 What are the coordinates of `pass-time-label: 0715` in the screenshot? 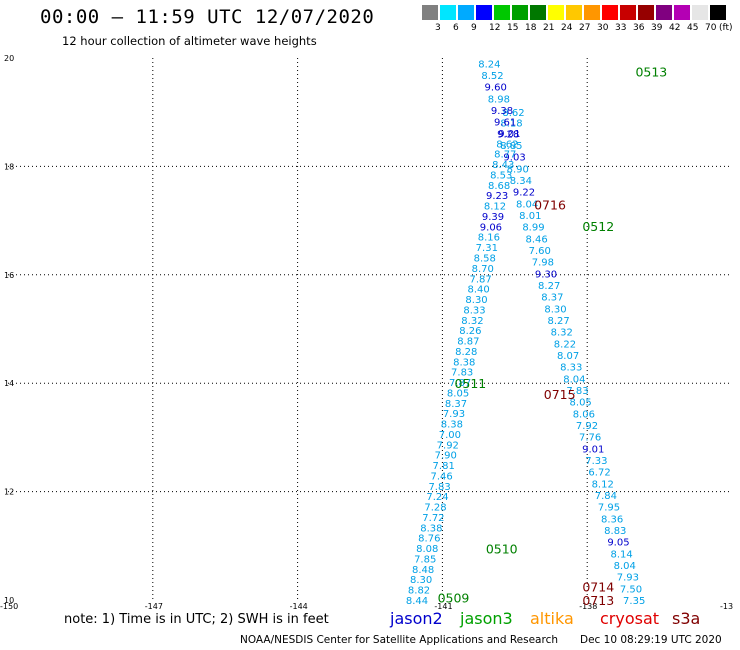 It's located at (560, 394).